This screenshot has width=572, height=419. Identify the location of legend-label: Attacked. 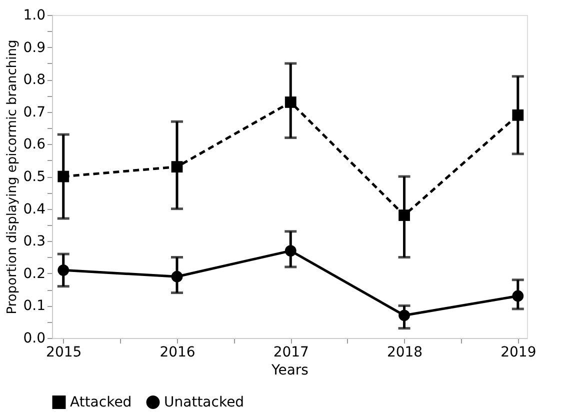
(101, 402).